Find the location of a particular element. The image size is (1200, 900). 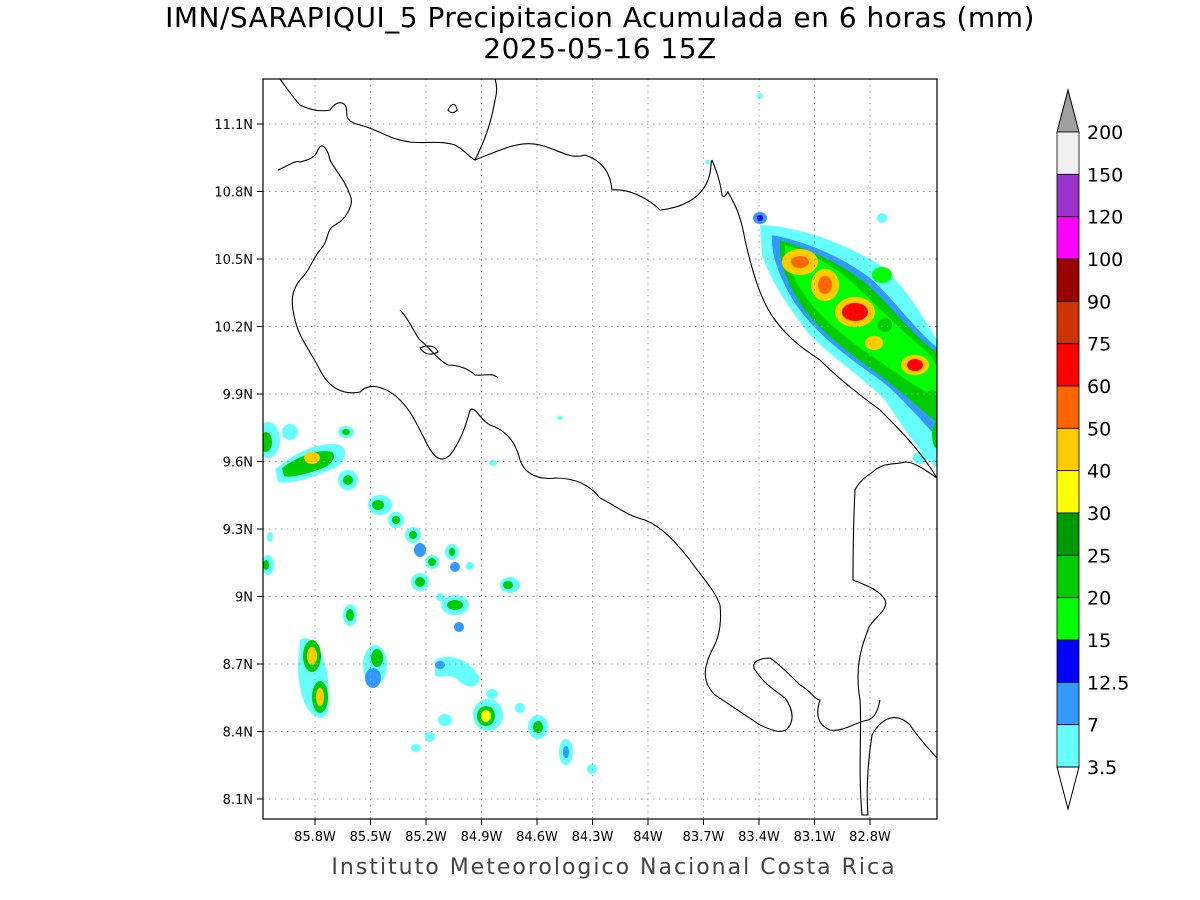

lon-tick-label: 83.7W is located at coordinates (704, 837).